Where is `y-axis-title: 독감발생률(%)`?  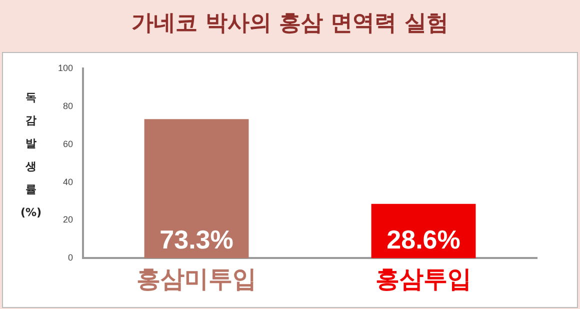
y-axis-title: 독감발생률(%) is located at coordinates (31, 154).